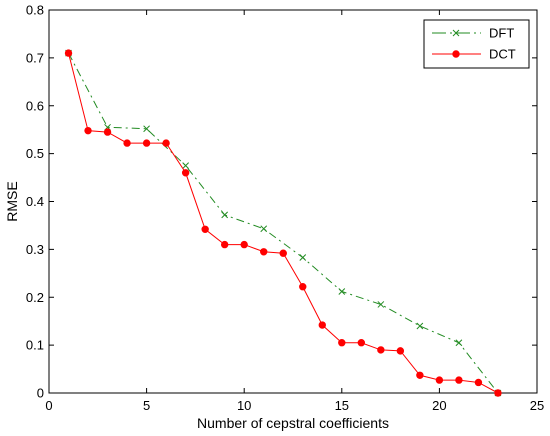 This screenshot has width=550, height=436. I want to click on legend-label-dct: DCT, so click(502, 54).